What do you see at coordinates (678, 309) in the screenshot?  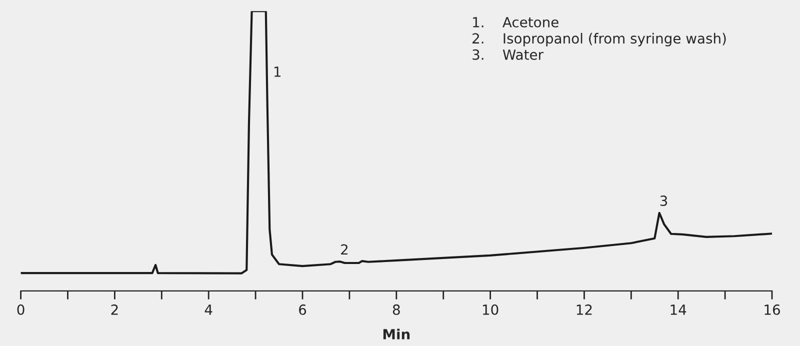 I see `x-tick-label: 14` at bounding box center [678, 309].